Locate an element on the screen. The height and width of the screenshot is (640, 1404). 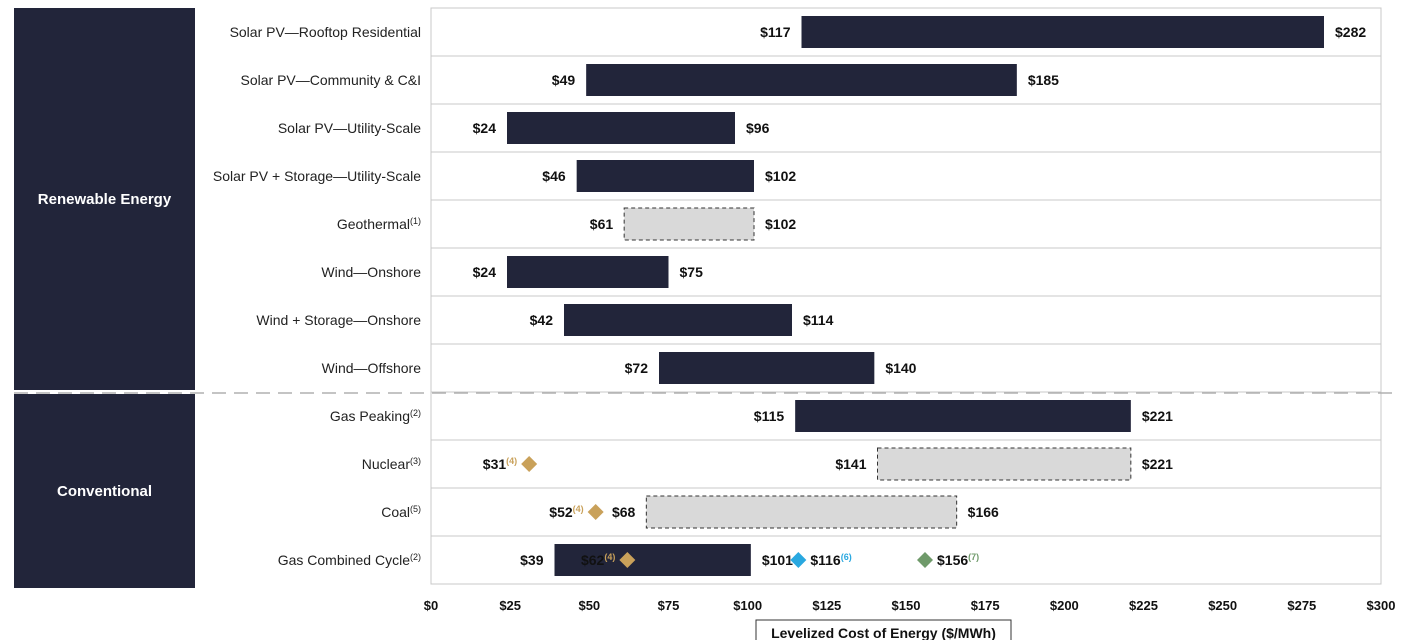
category-label: Wind + Storage—Onshore is located at coordinates (338, 320).